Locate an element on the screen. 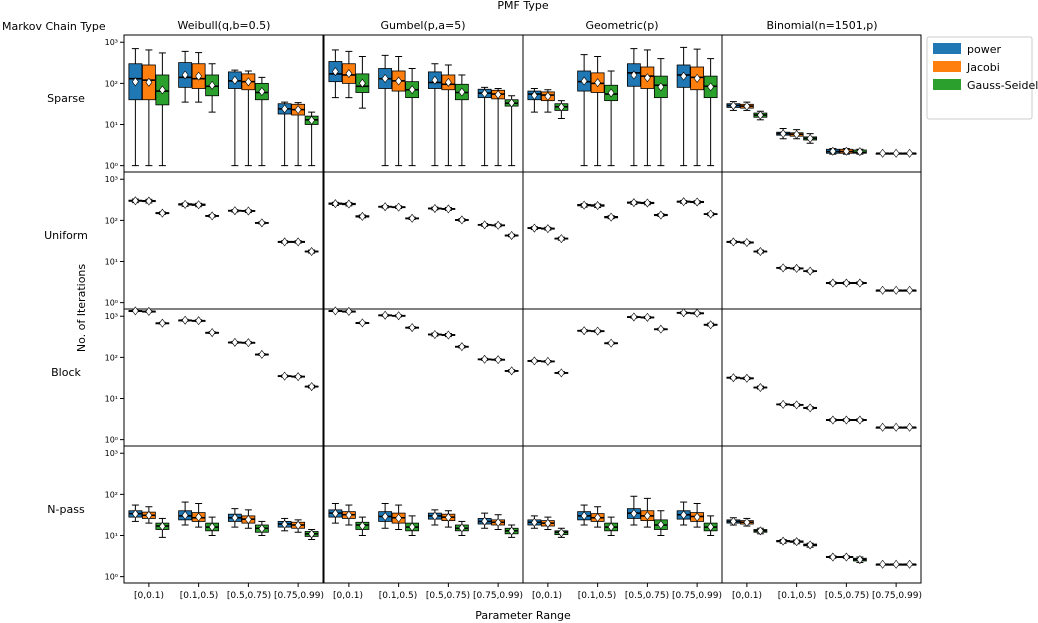 This screenshot has height=623, width=1038. row-label: Uniform is located at coordinates (66, 235).